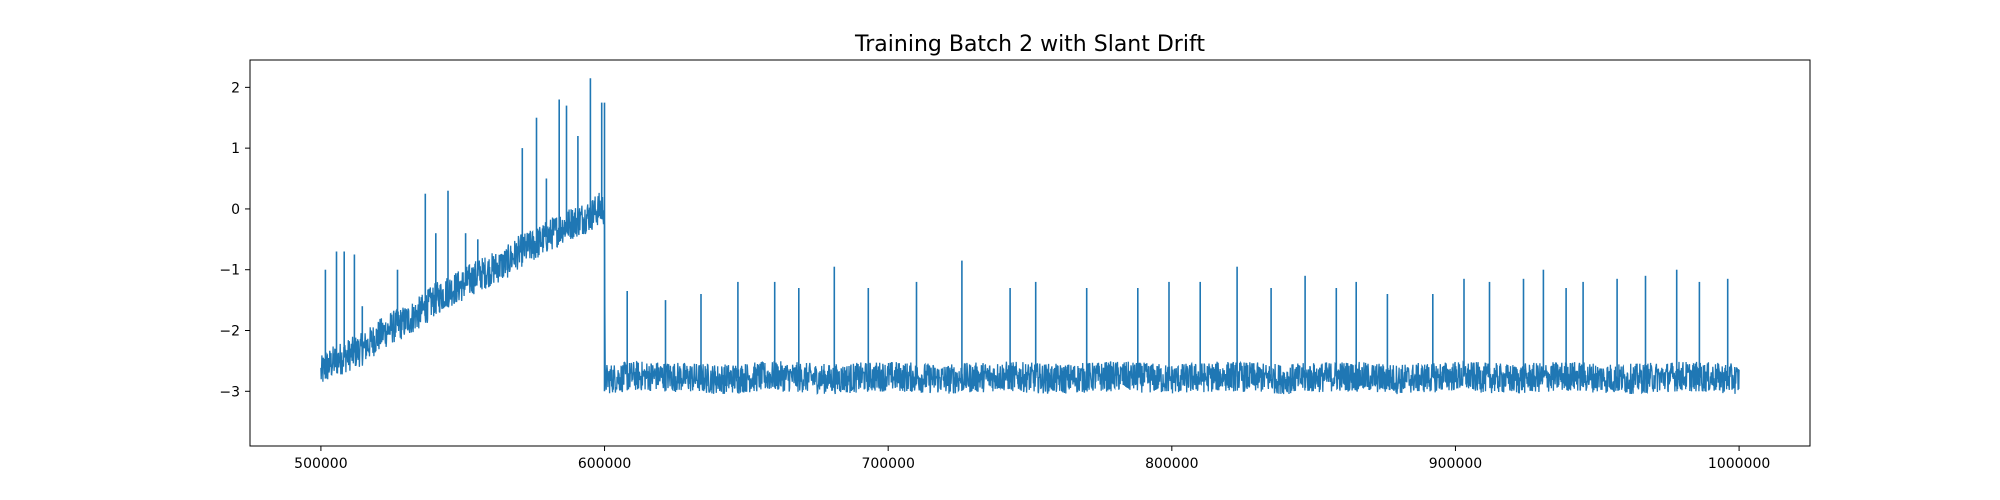  I want to click on y-tick-label: −3, so click(229, 392).